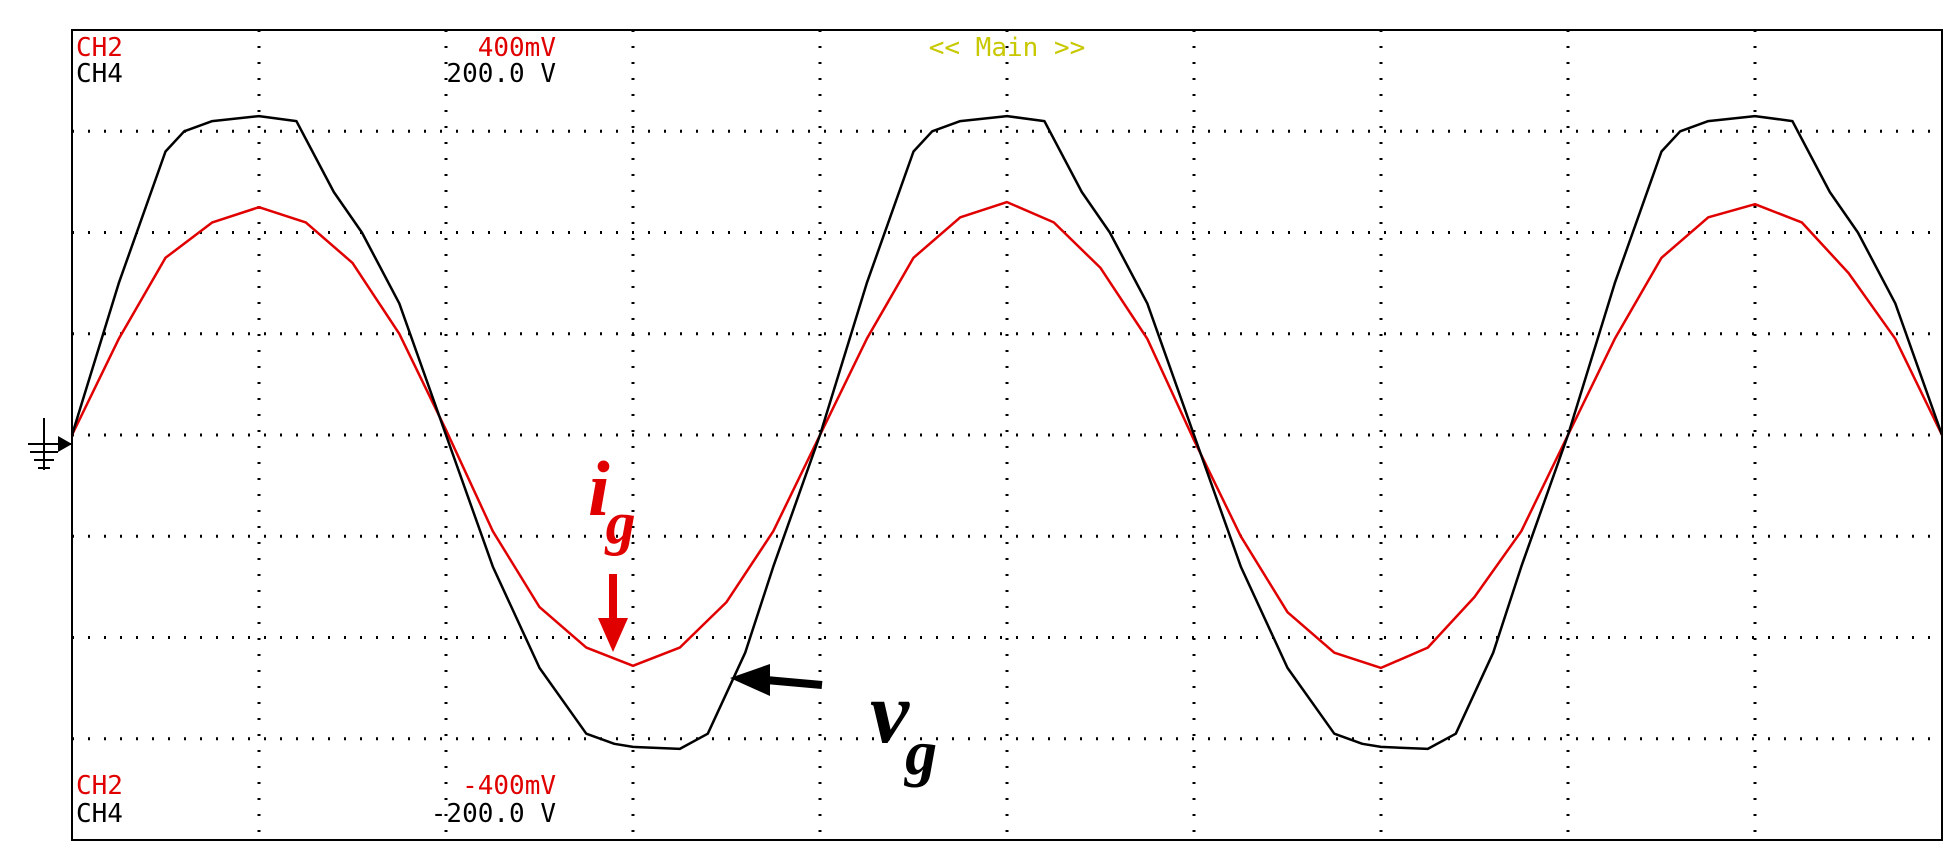  Describe the element at coordinates (99, 48) in the screenshot. I see `ch2-top-label: CH2` at that location.